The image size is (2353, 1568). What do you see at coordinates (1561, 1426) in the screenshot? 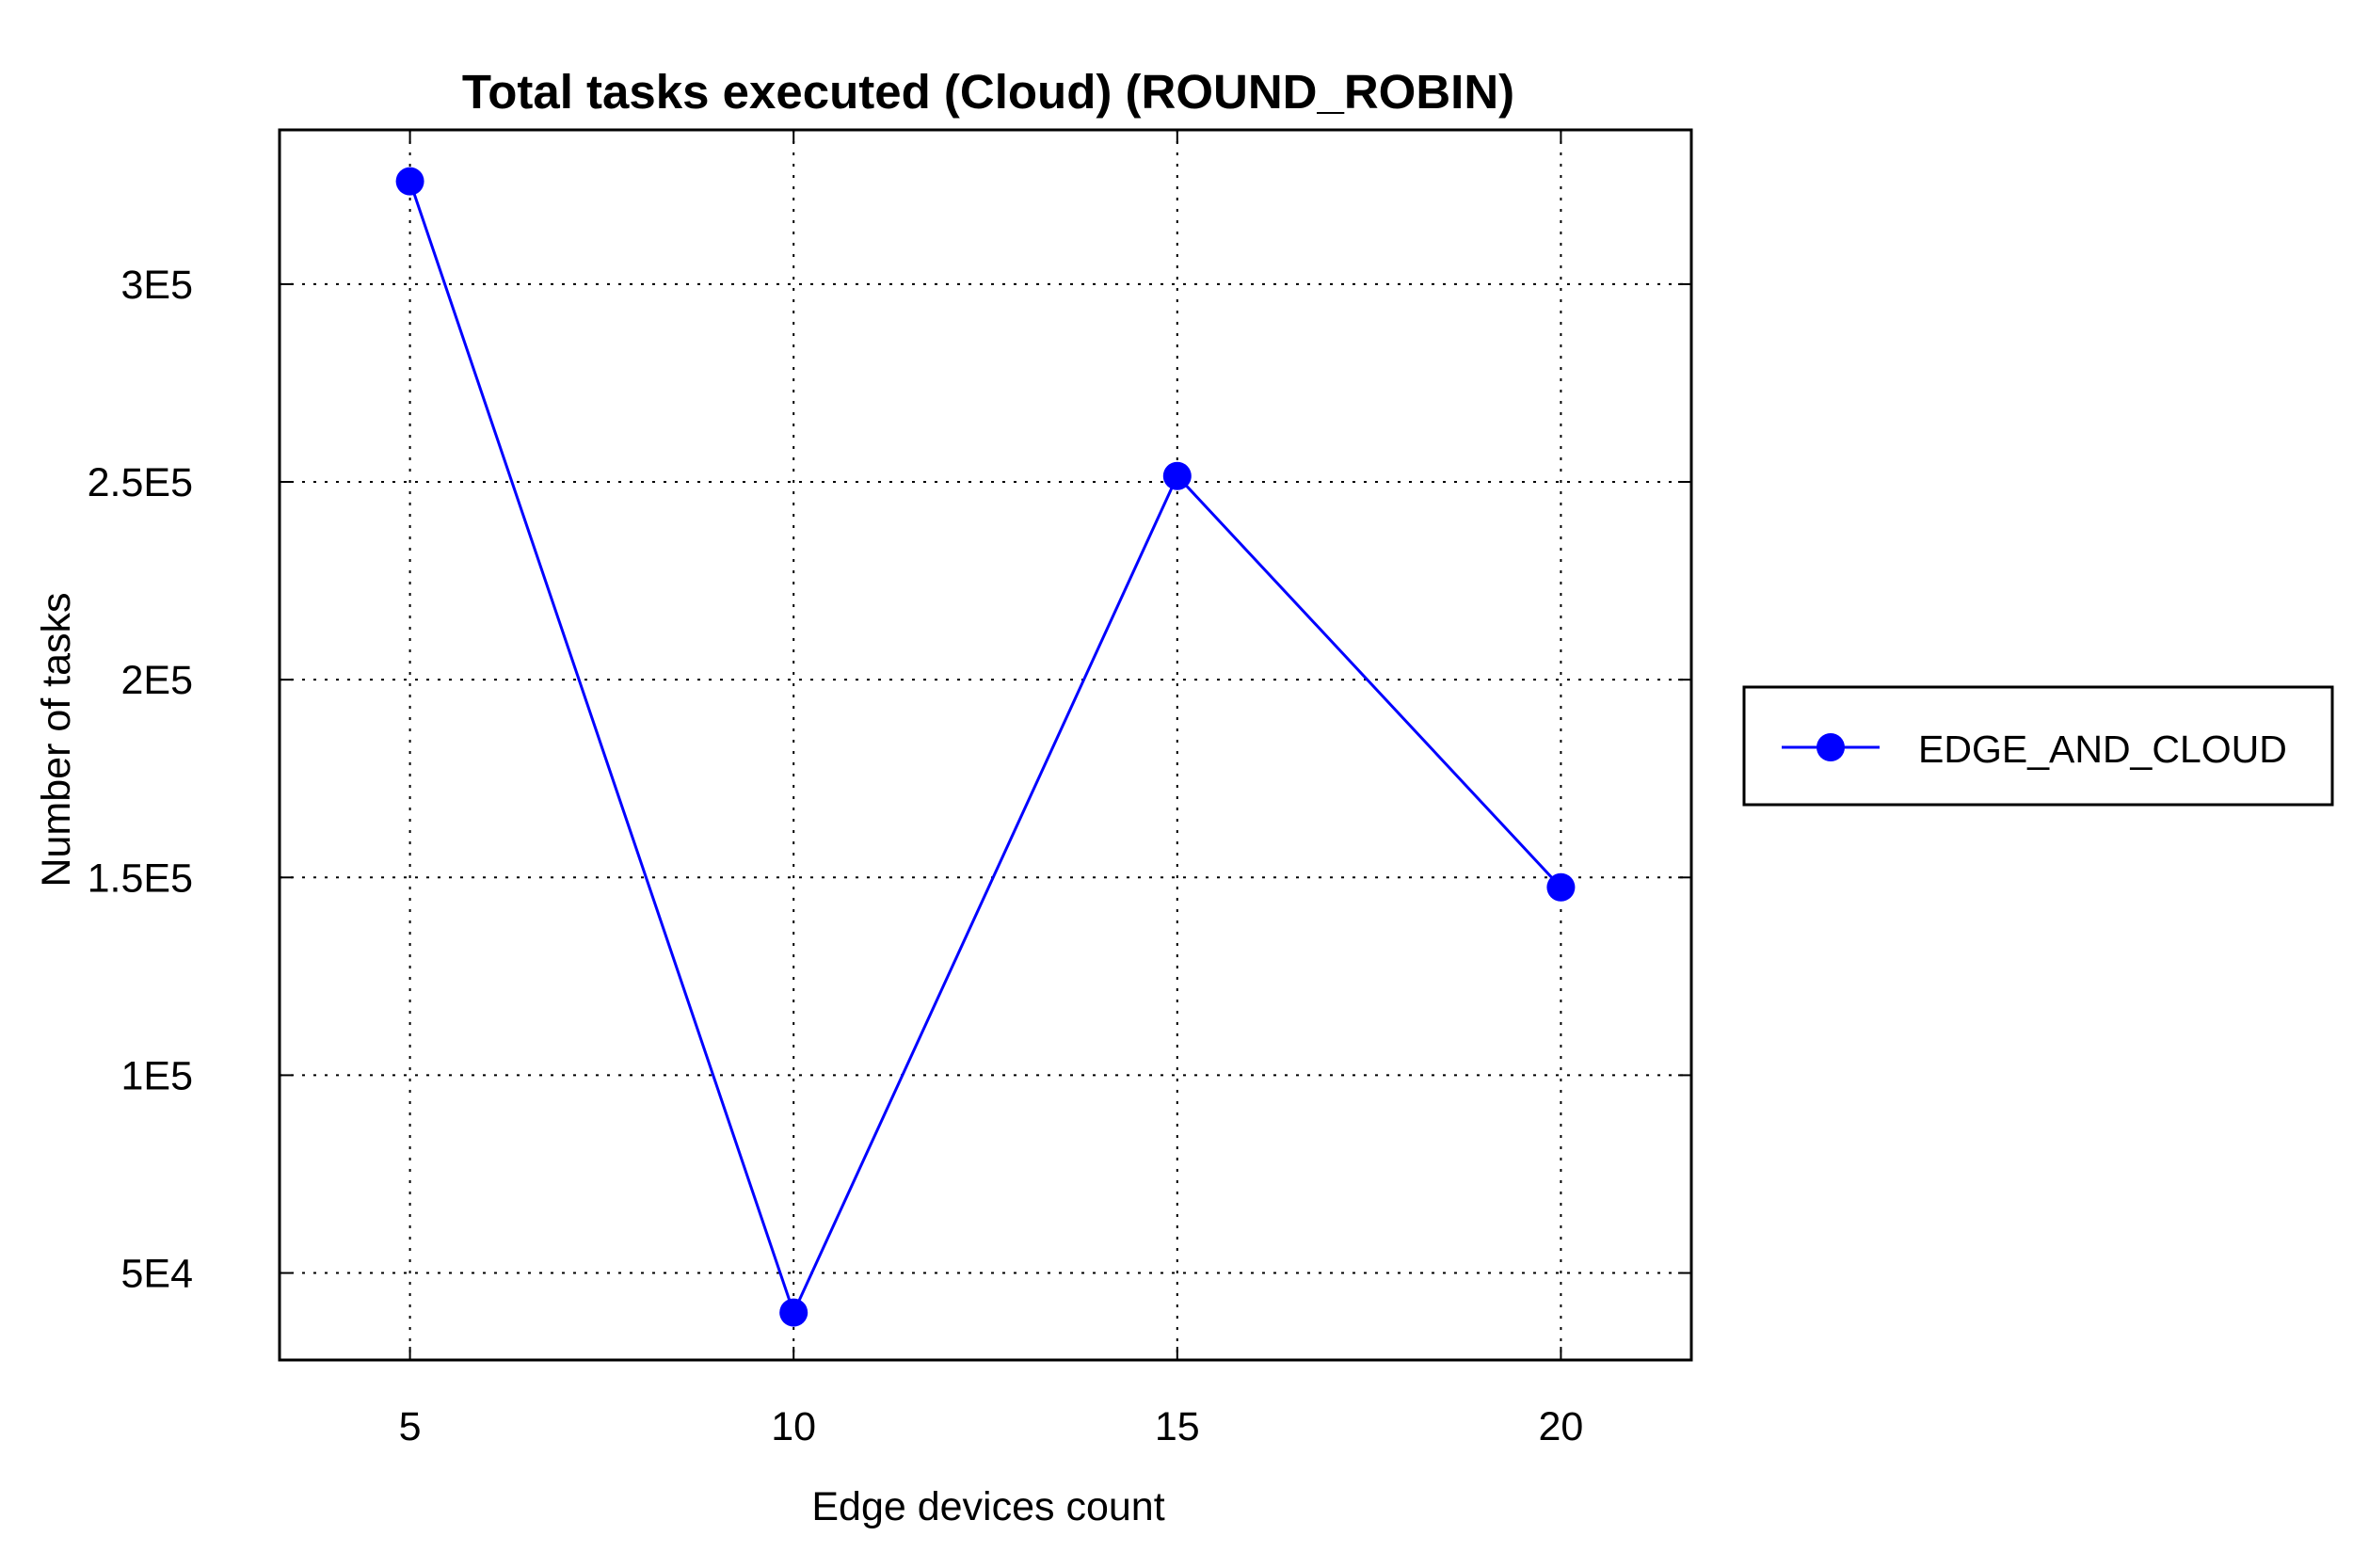
I see `x-tick-label: 20` at bounding box center [1561, 1426].